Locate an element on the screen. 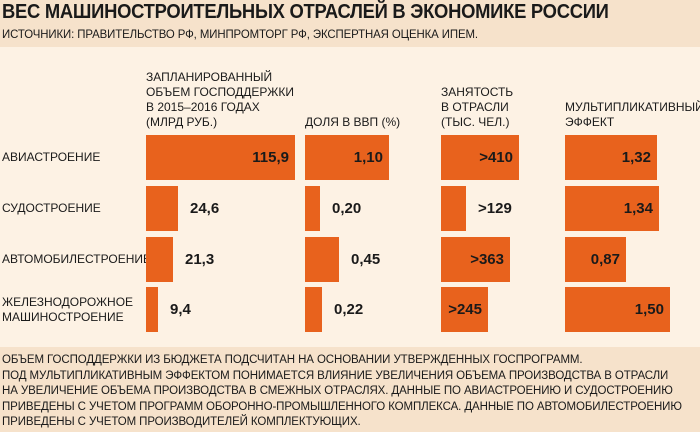  data-label: 115,9 is located at coordinates (270, 157).